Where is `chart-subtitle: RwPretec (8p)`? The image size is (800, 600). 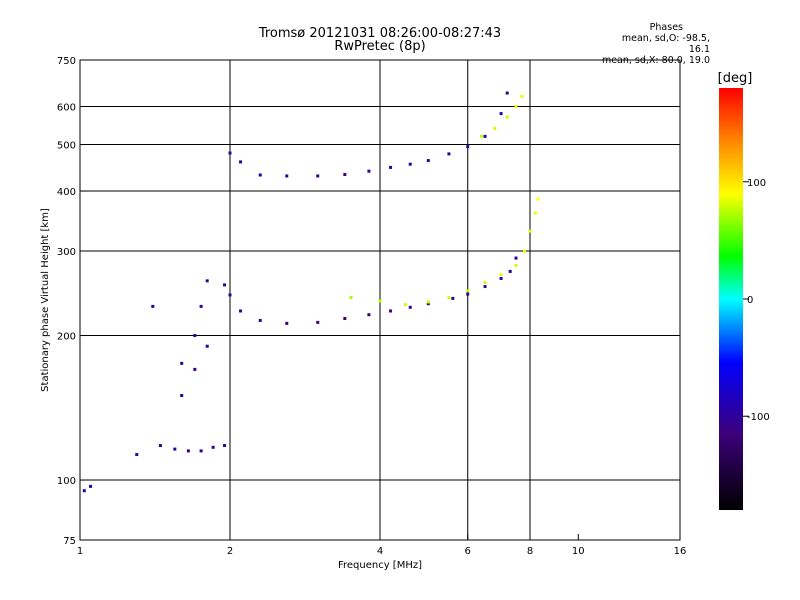
chart-subtitle: RwPretec (8p) is located at coordinates (380, 46).